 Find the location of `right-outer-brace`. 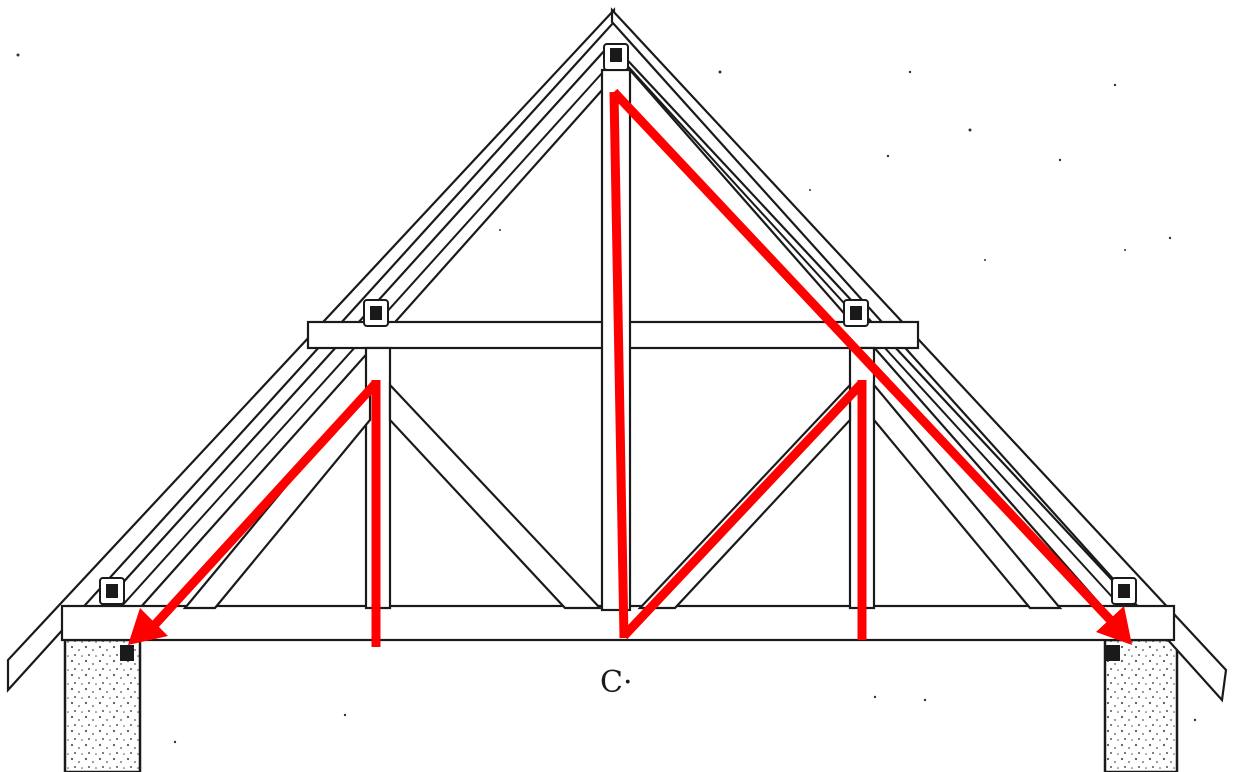

right-outer-brace is located at coordinates (967, 495).